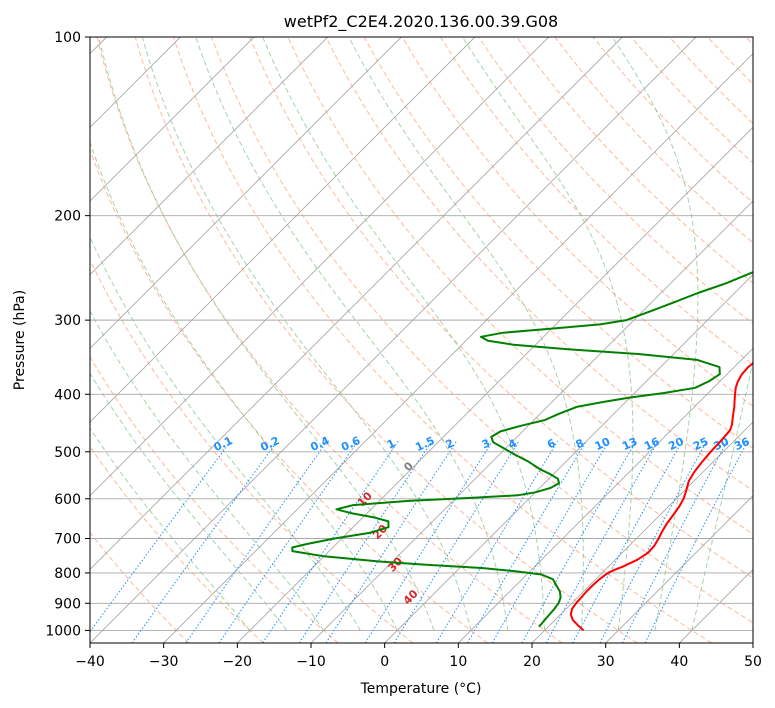  What do you see at coordinates (384, 662) in the screenshot?
I see `x-tick-label: 0` at bounding box center [384, 662].